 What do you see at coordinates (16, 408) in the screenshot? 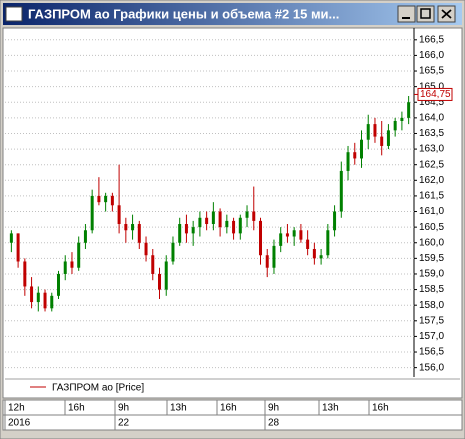
I see `hour-label: 12h` at bounding box center [16, 408].